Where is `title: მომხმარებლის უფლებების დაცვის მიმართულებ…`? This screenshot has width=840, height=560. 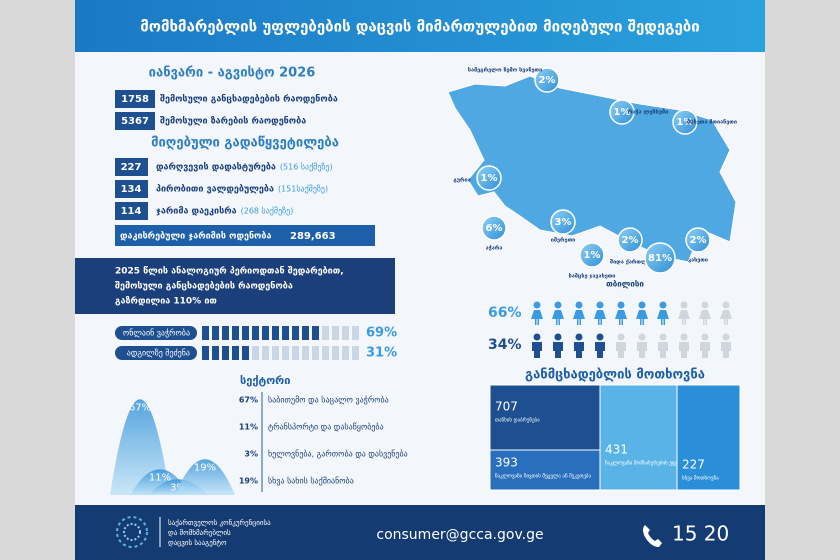
title: მომხმარებლის უფლებების დაცვის მიმართულებ… is located at coordinates (419, 27).